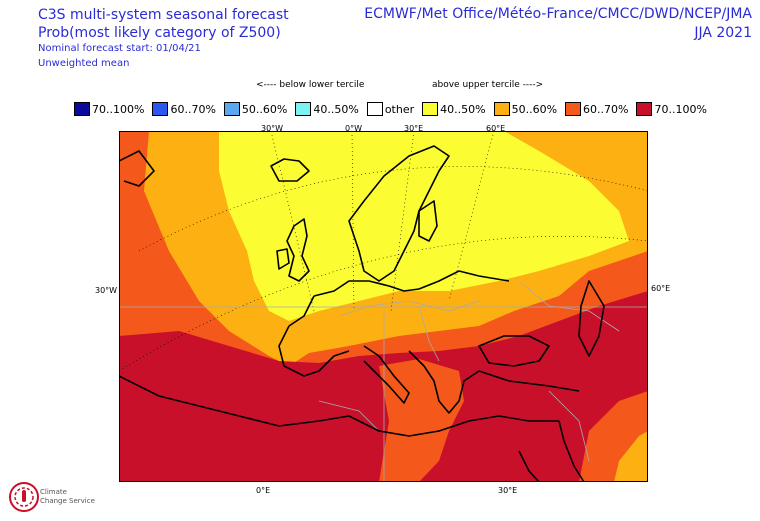 The height and width of the screenshot is (521, 760). I want to click on below-tercile-label: <---- below lower tercile, so click(310, 85).